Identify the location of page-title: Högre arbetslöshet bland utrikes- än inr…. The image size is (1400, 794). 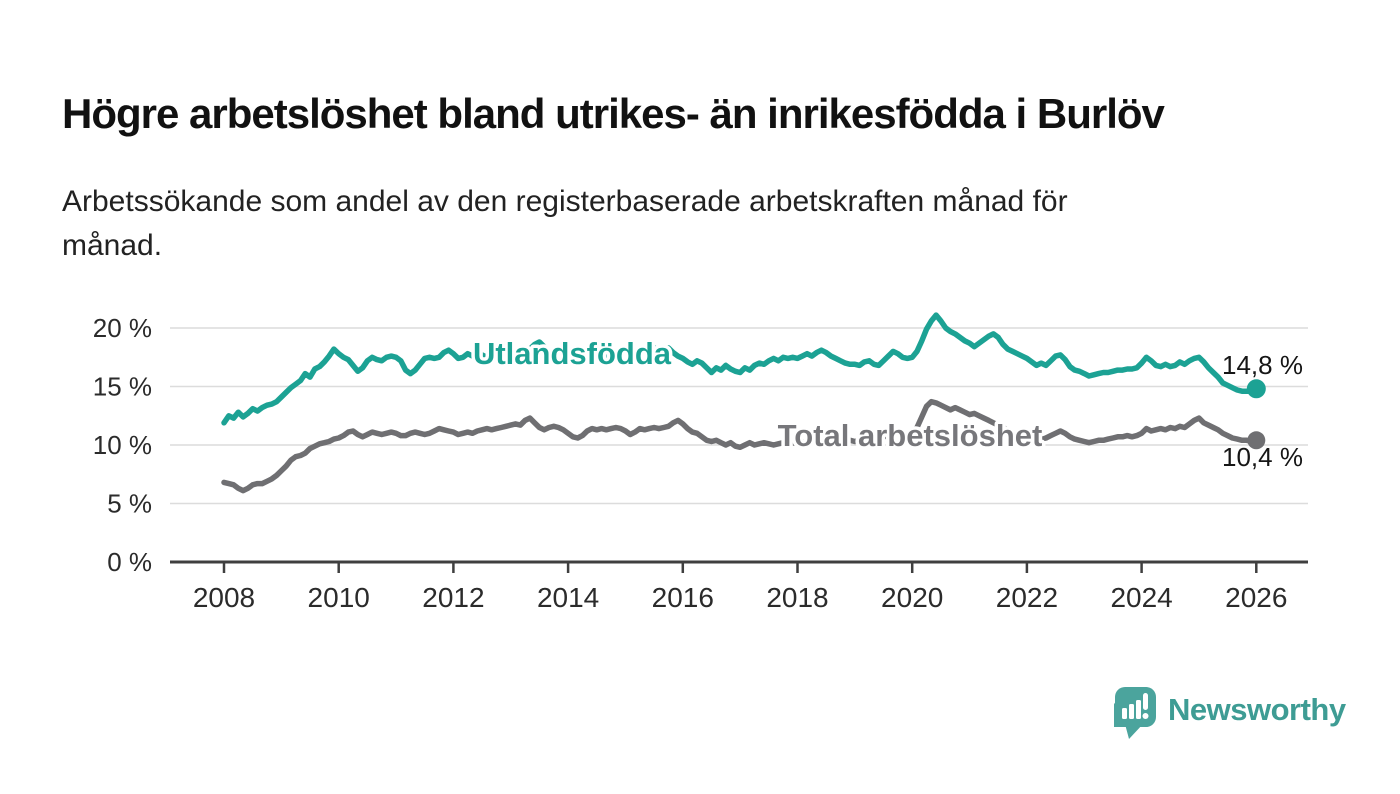
(613, 114).